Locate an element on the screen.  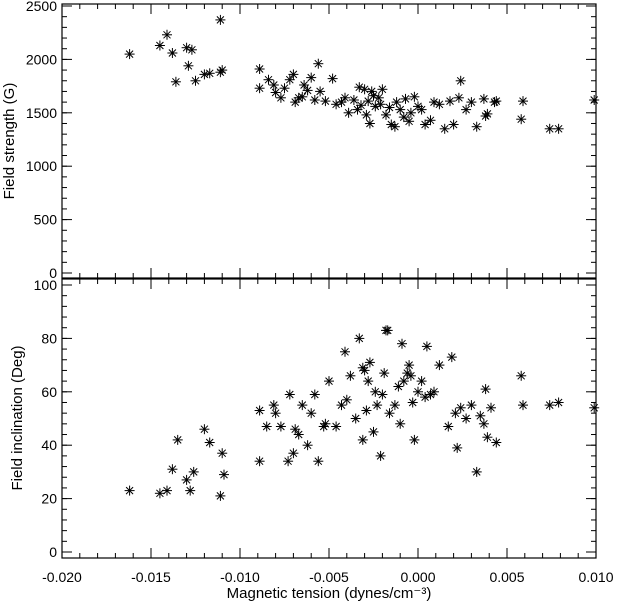
top-y-tick-label: 2500 is located at coordinates (41, 7).